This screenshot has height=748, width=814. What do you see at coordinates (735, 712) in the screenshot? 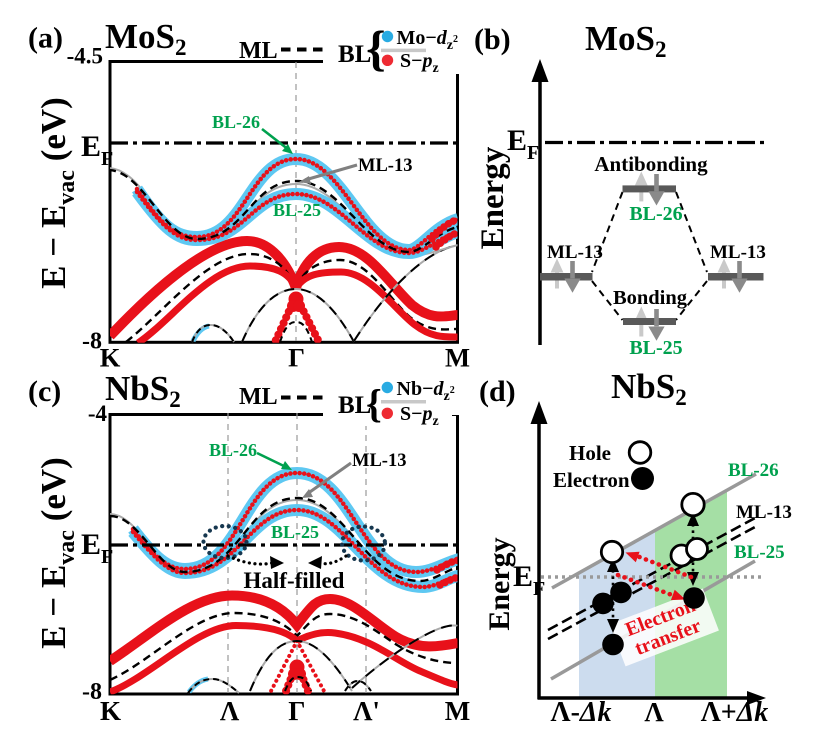
I see `svg-text: Λ+Δk` at bounding box center [735, 712].